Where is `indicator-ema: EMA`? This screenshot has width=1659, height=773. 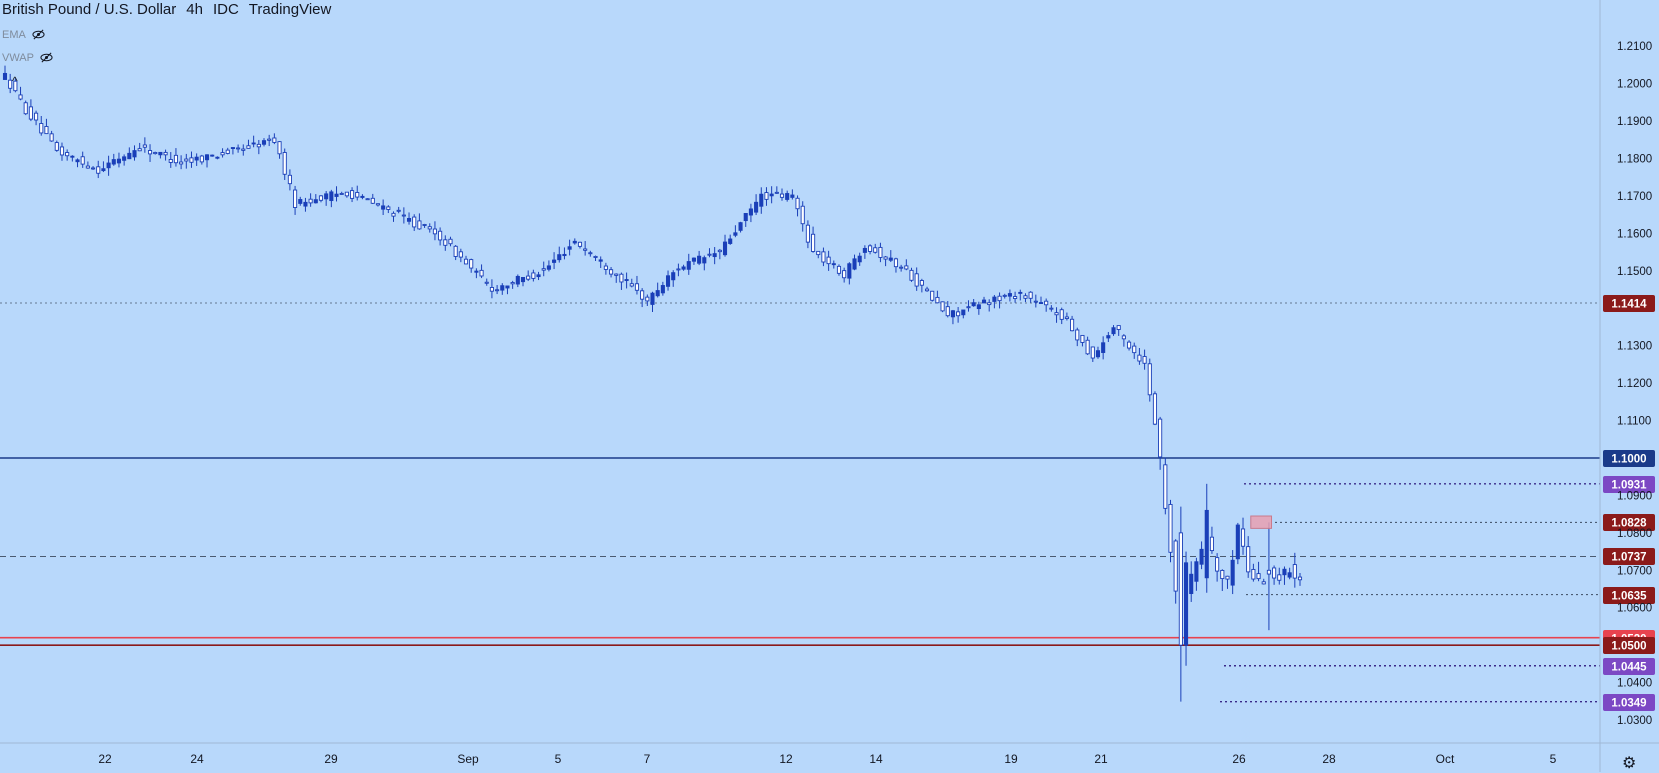 indicator-ema: EMA is located at coordinates (23, 34).